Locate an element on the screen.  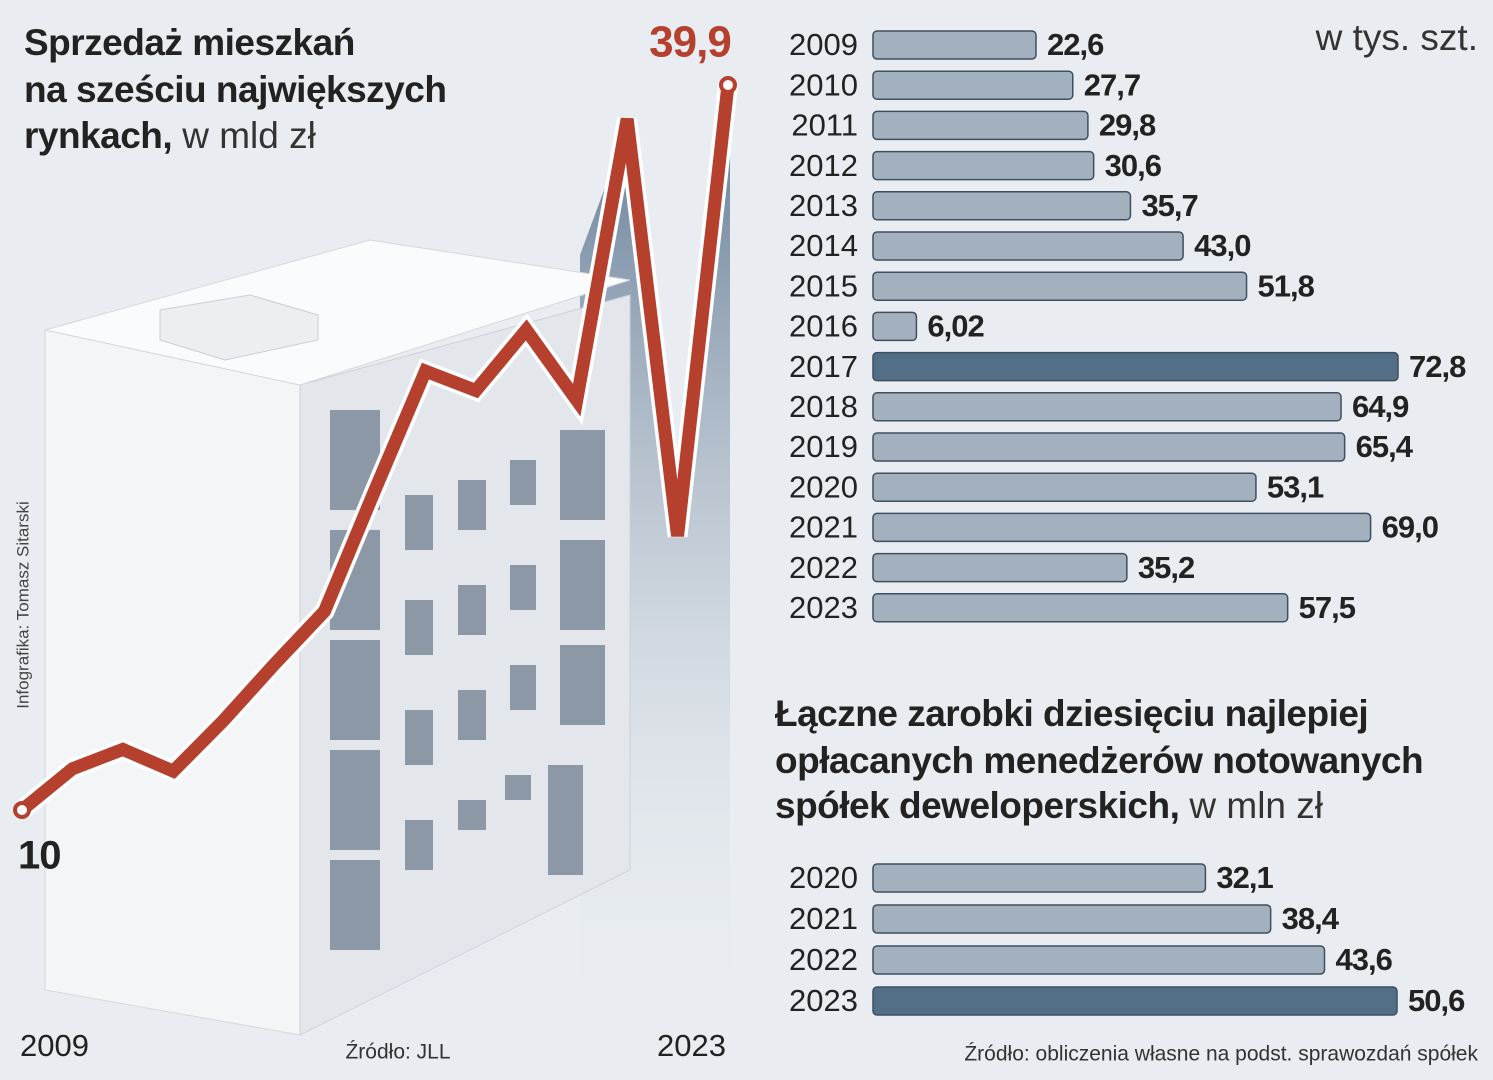
chart-title: opłacanych menedżerów notowanych is located at coordinates (1099, 760).